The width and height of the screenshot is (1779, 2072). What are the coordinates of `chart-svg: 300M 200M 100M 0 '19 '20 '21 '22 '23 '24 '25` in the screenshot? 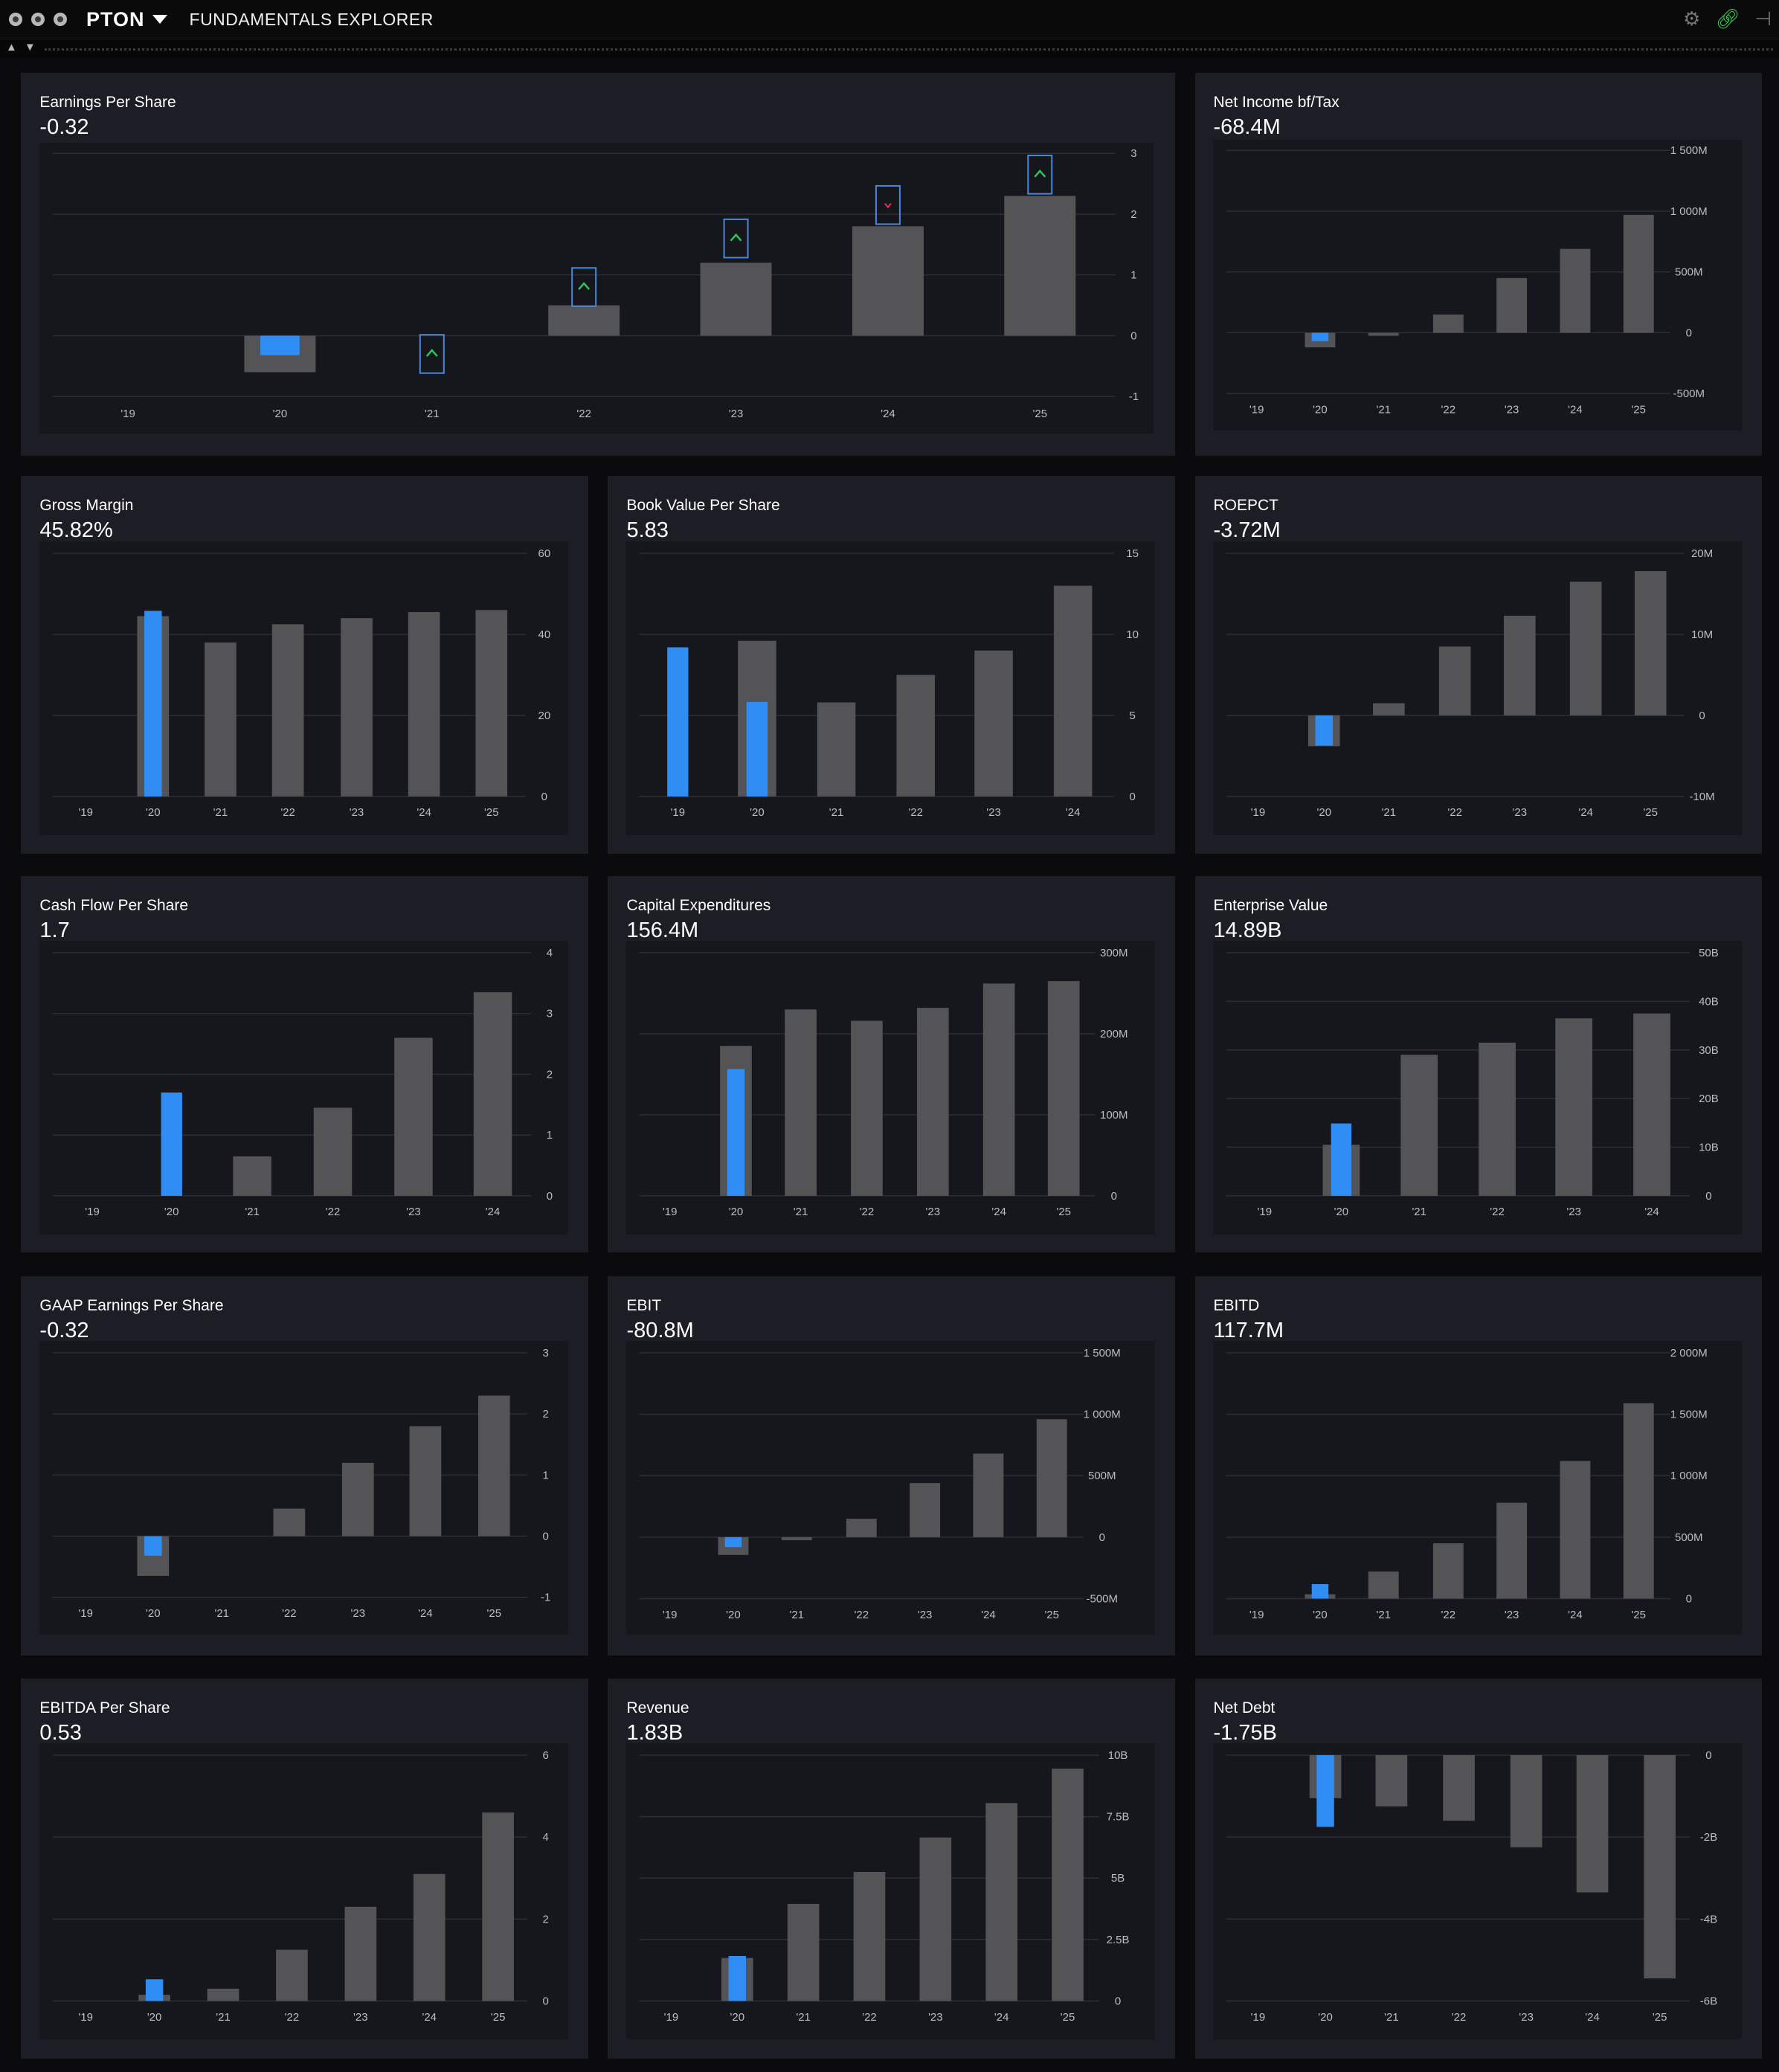 It's located at (884, 1082).